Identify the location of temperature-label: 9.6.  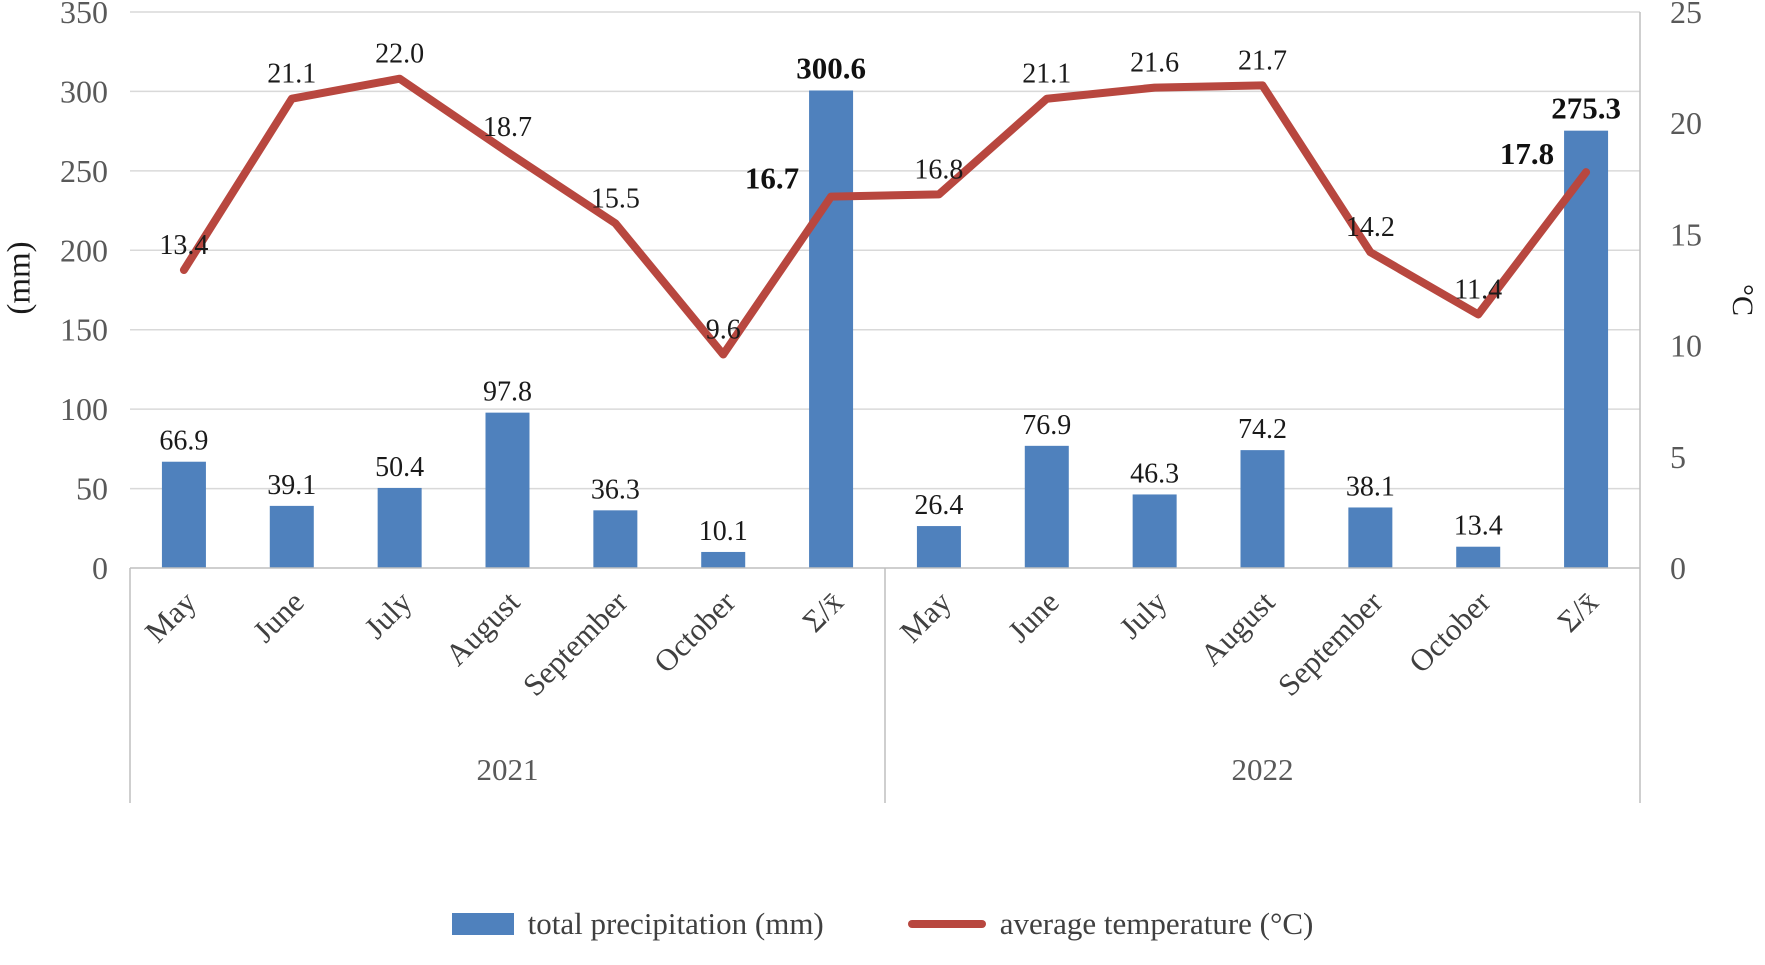
(723, 329).